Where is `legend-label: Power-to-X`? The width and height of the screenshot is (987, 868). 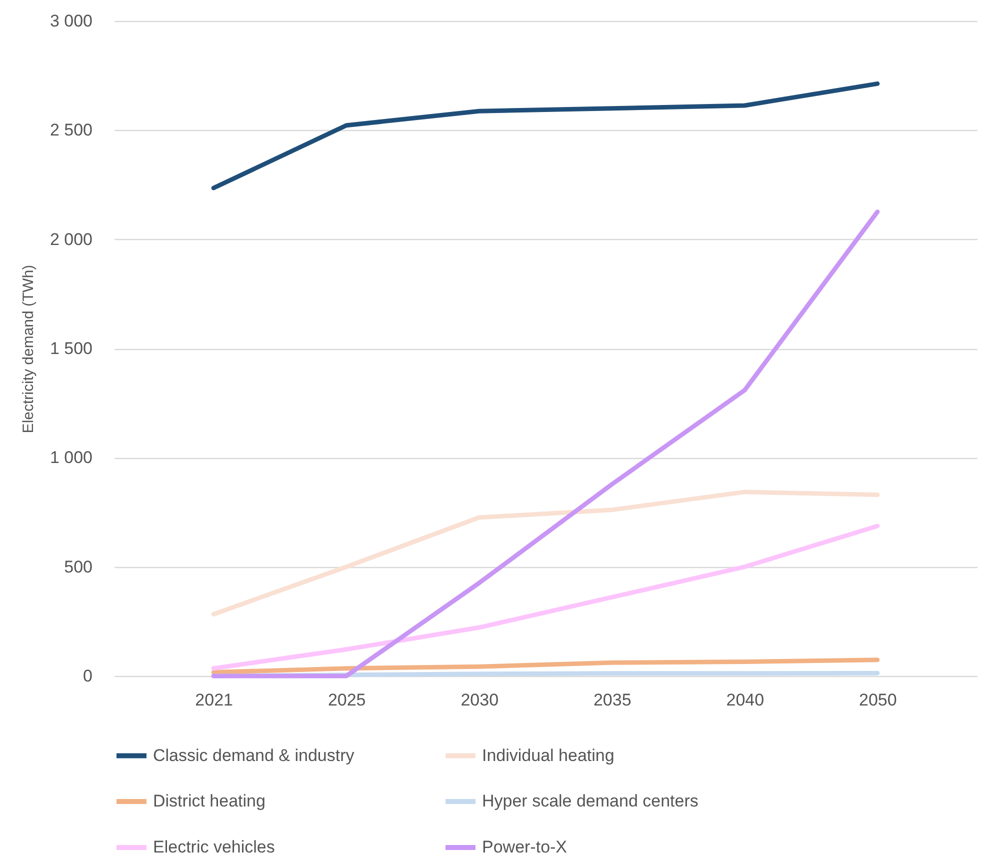
legend-label: Power-to-X is located at coordinates (525, 847).